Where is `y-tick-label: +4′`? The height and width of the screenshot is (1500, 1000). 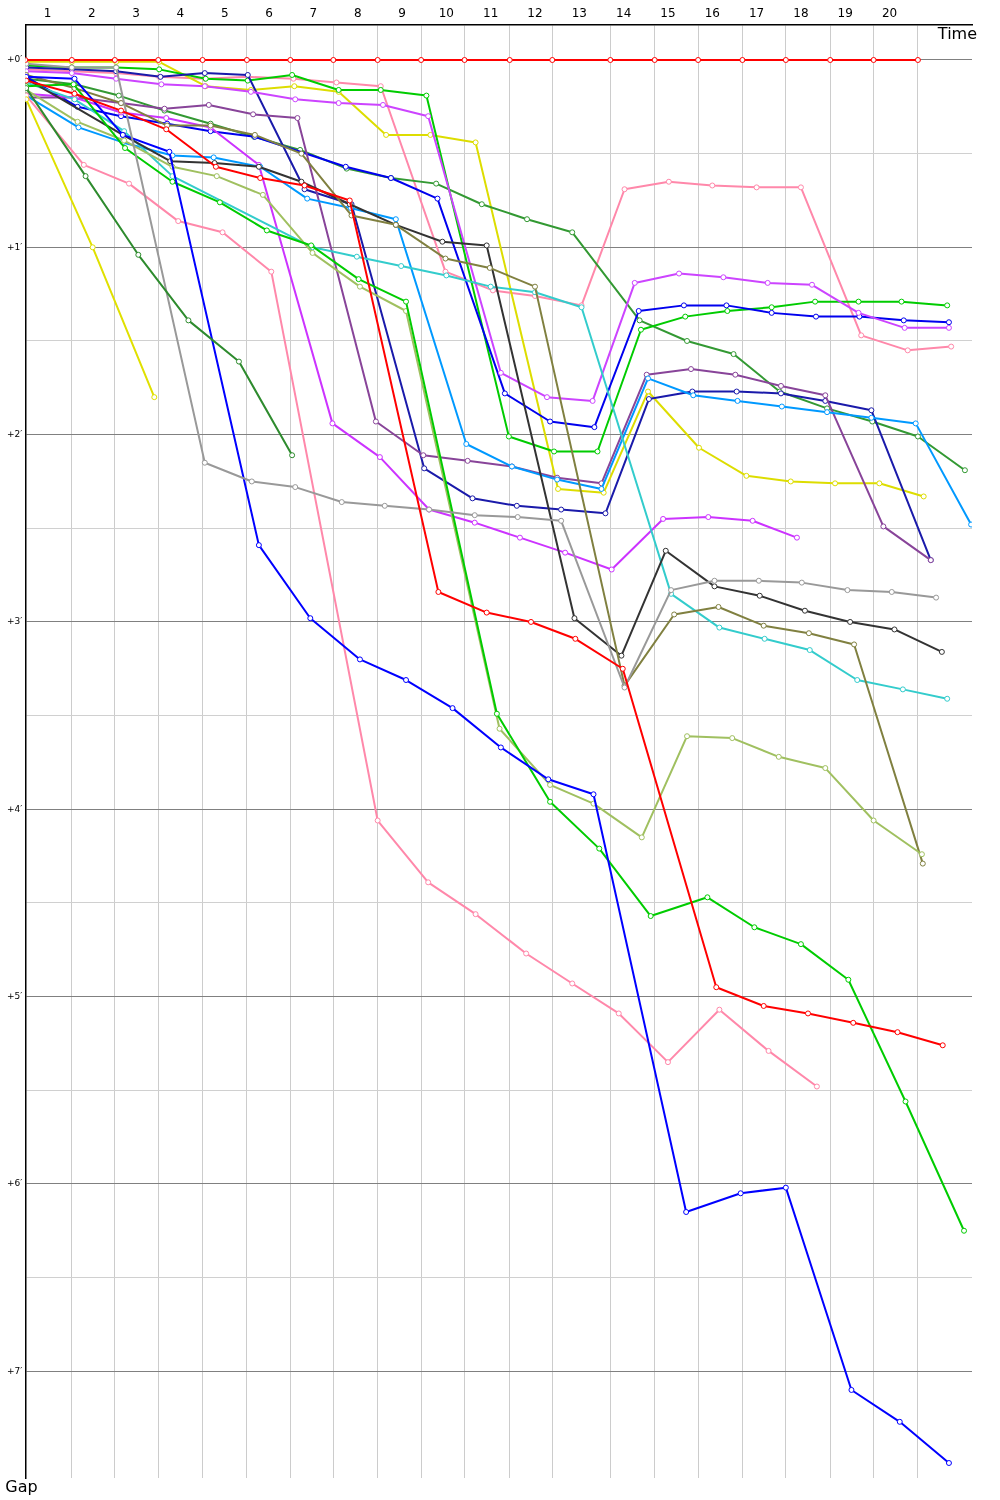 y-tick-label: +4′ is located at coordinates (15, 808).